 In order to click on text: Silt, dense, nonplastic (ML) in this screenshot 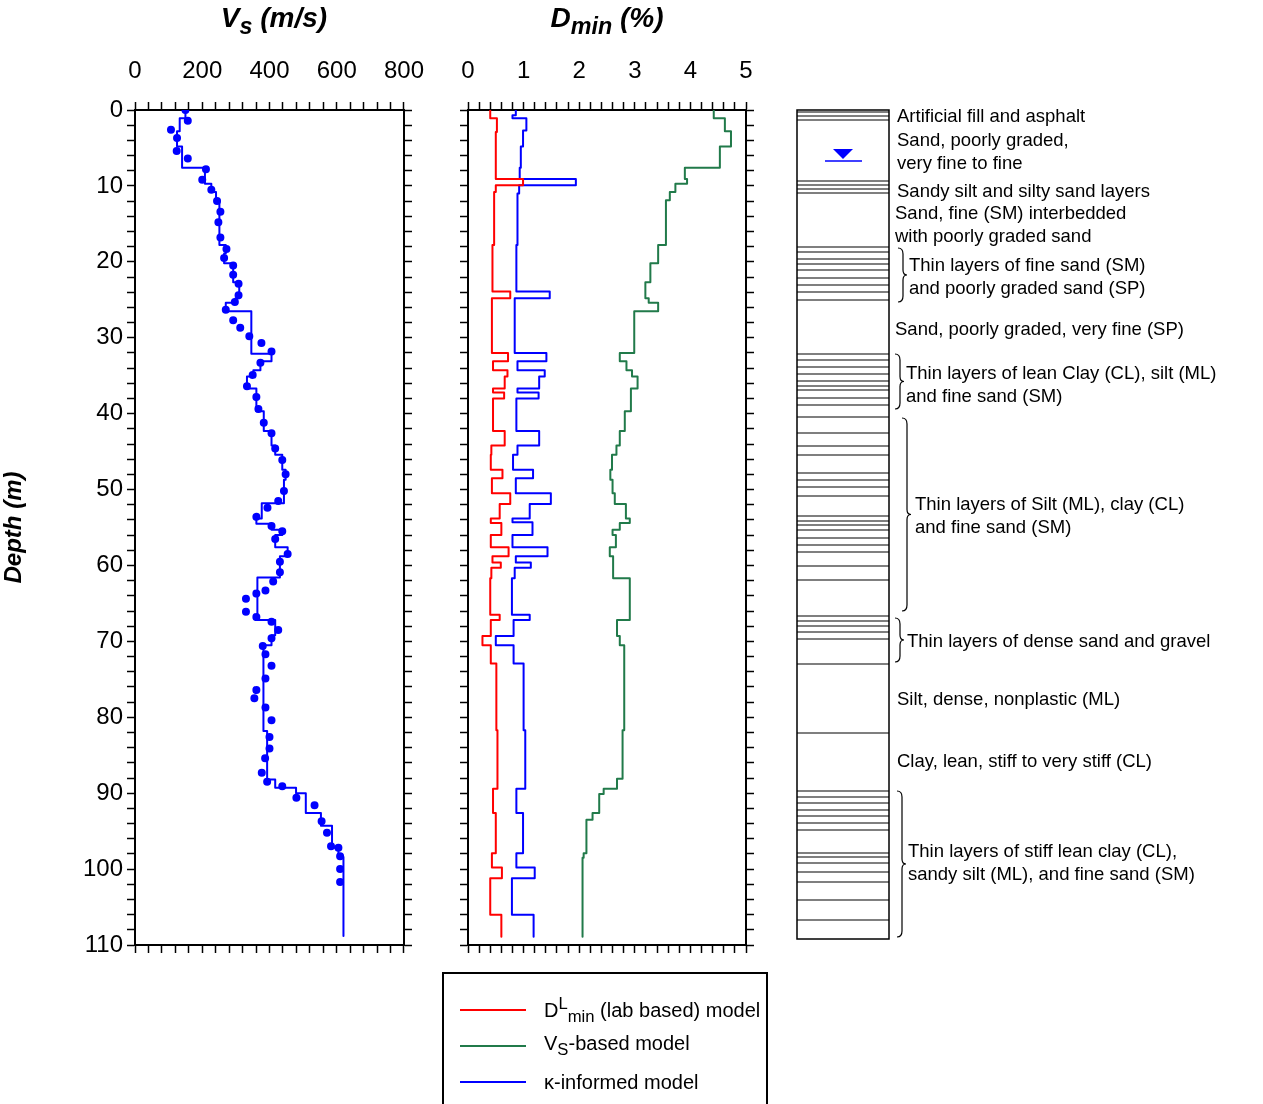, I will do `click(1009, 698)`.